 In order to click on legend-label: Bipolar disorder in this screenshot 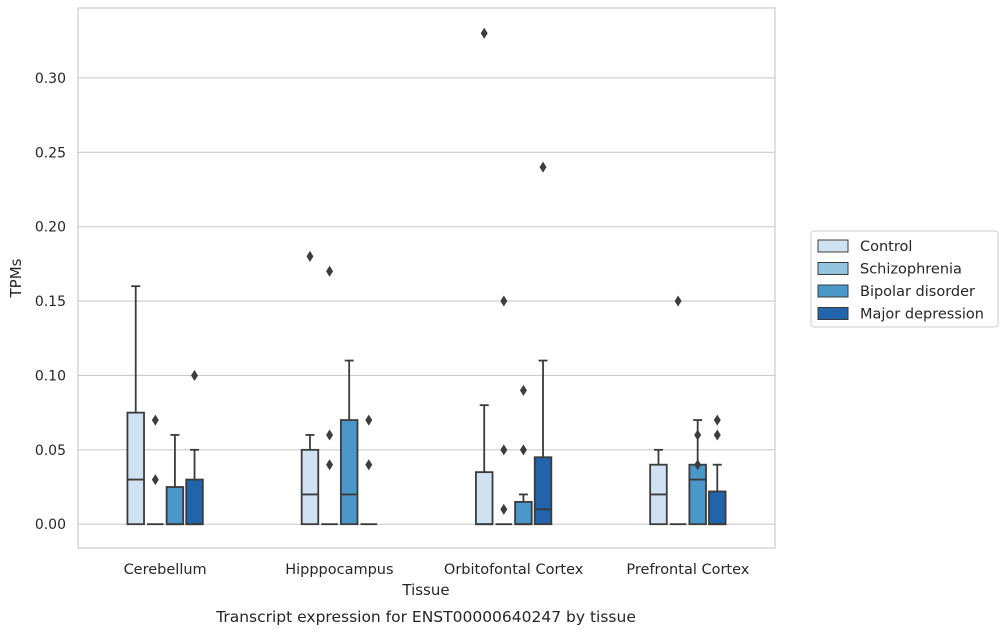, I will do `click(917, 292)`.